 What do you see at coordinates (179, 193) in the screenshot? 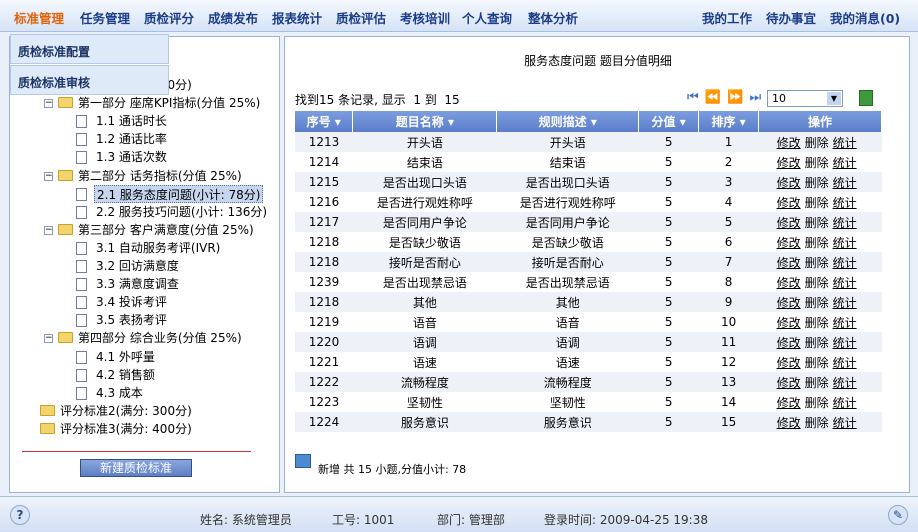
I see `tree-node: 2.1 服务态度问题(小计: 78分)` at bounding box center [179, 193].